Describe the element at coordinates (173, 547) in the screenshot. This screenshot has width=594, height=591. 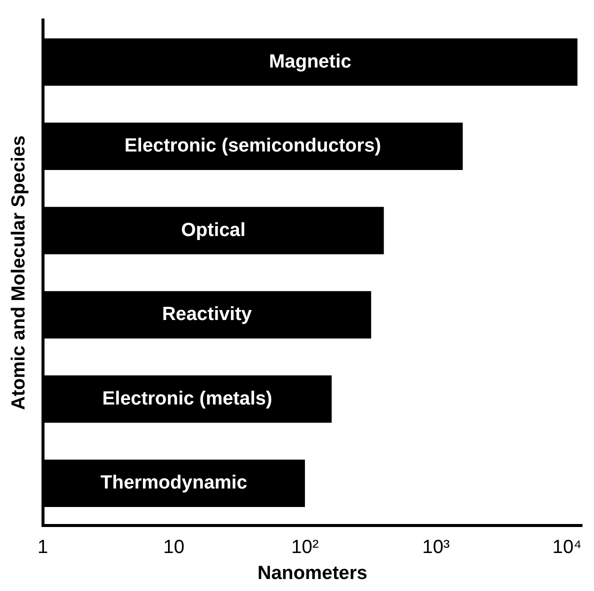
I see `x-tick-label: 10` at that location.